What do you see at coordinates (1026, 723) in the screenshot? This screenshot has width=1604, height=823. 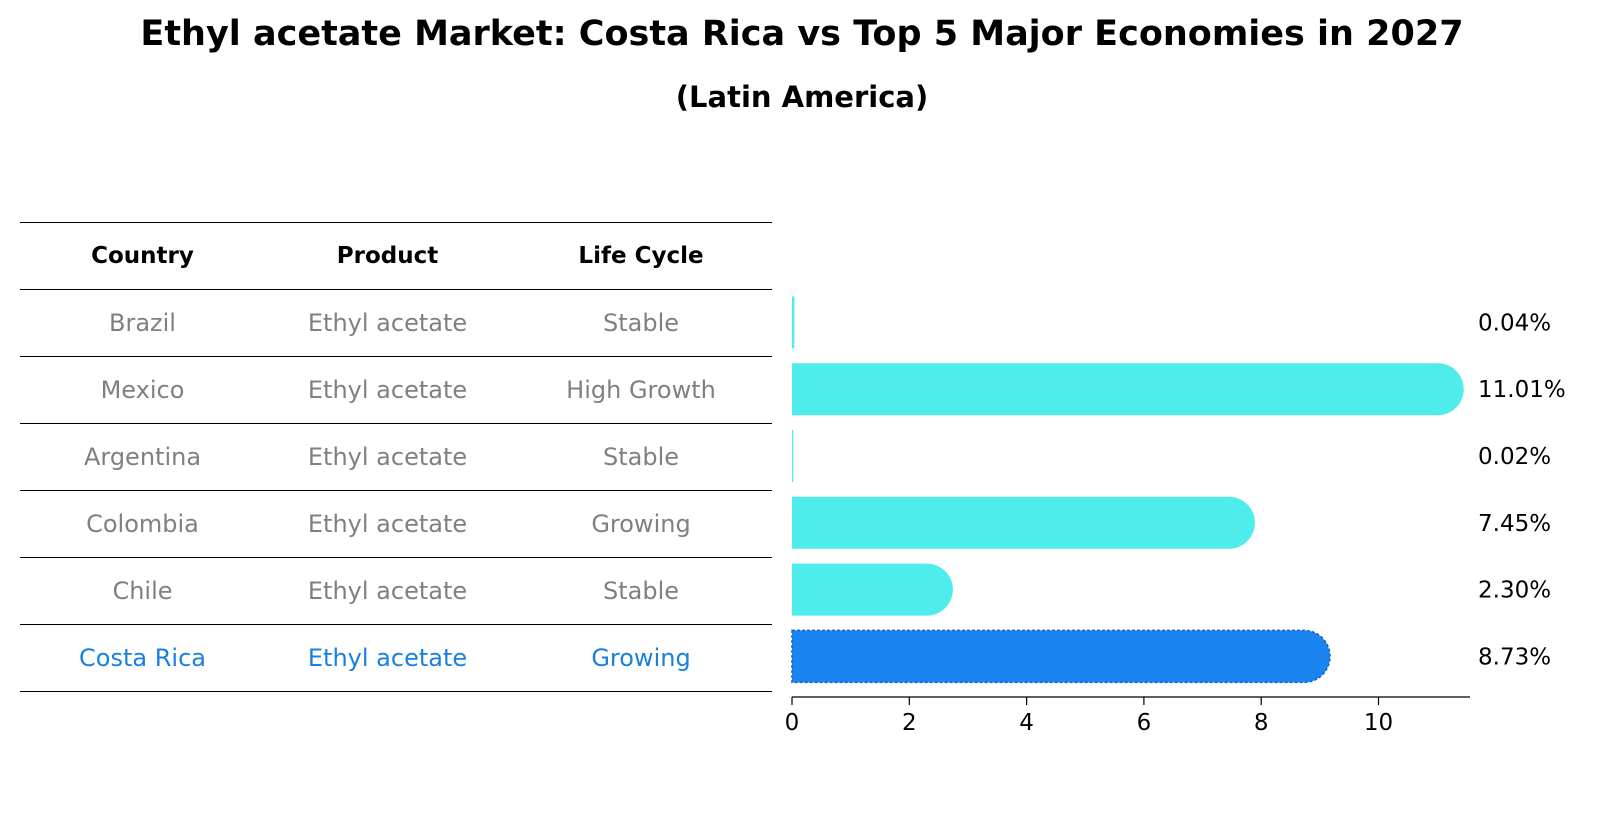 I see `x-tick-label: 4` at bounding box center [1026, 723].